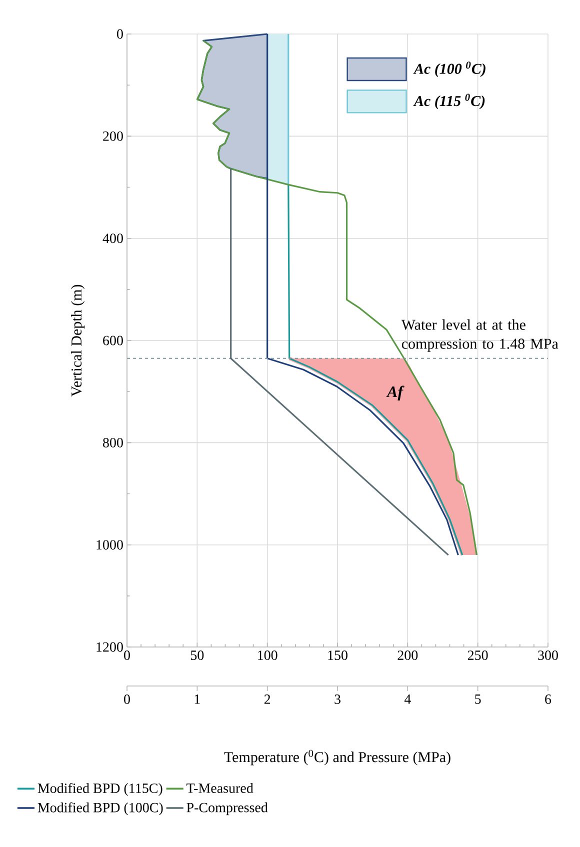  Describe the element at coordinates (197, 655) in the screenshot. I see `x-tick-label: 50` at that location.